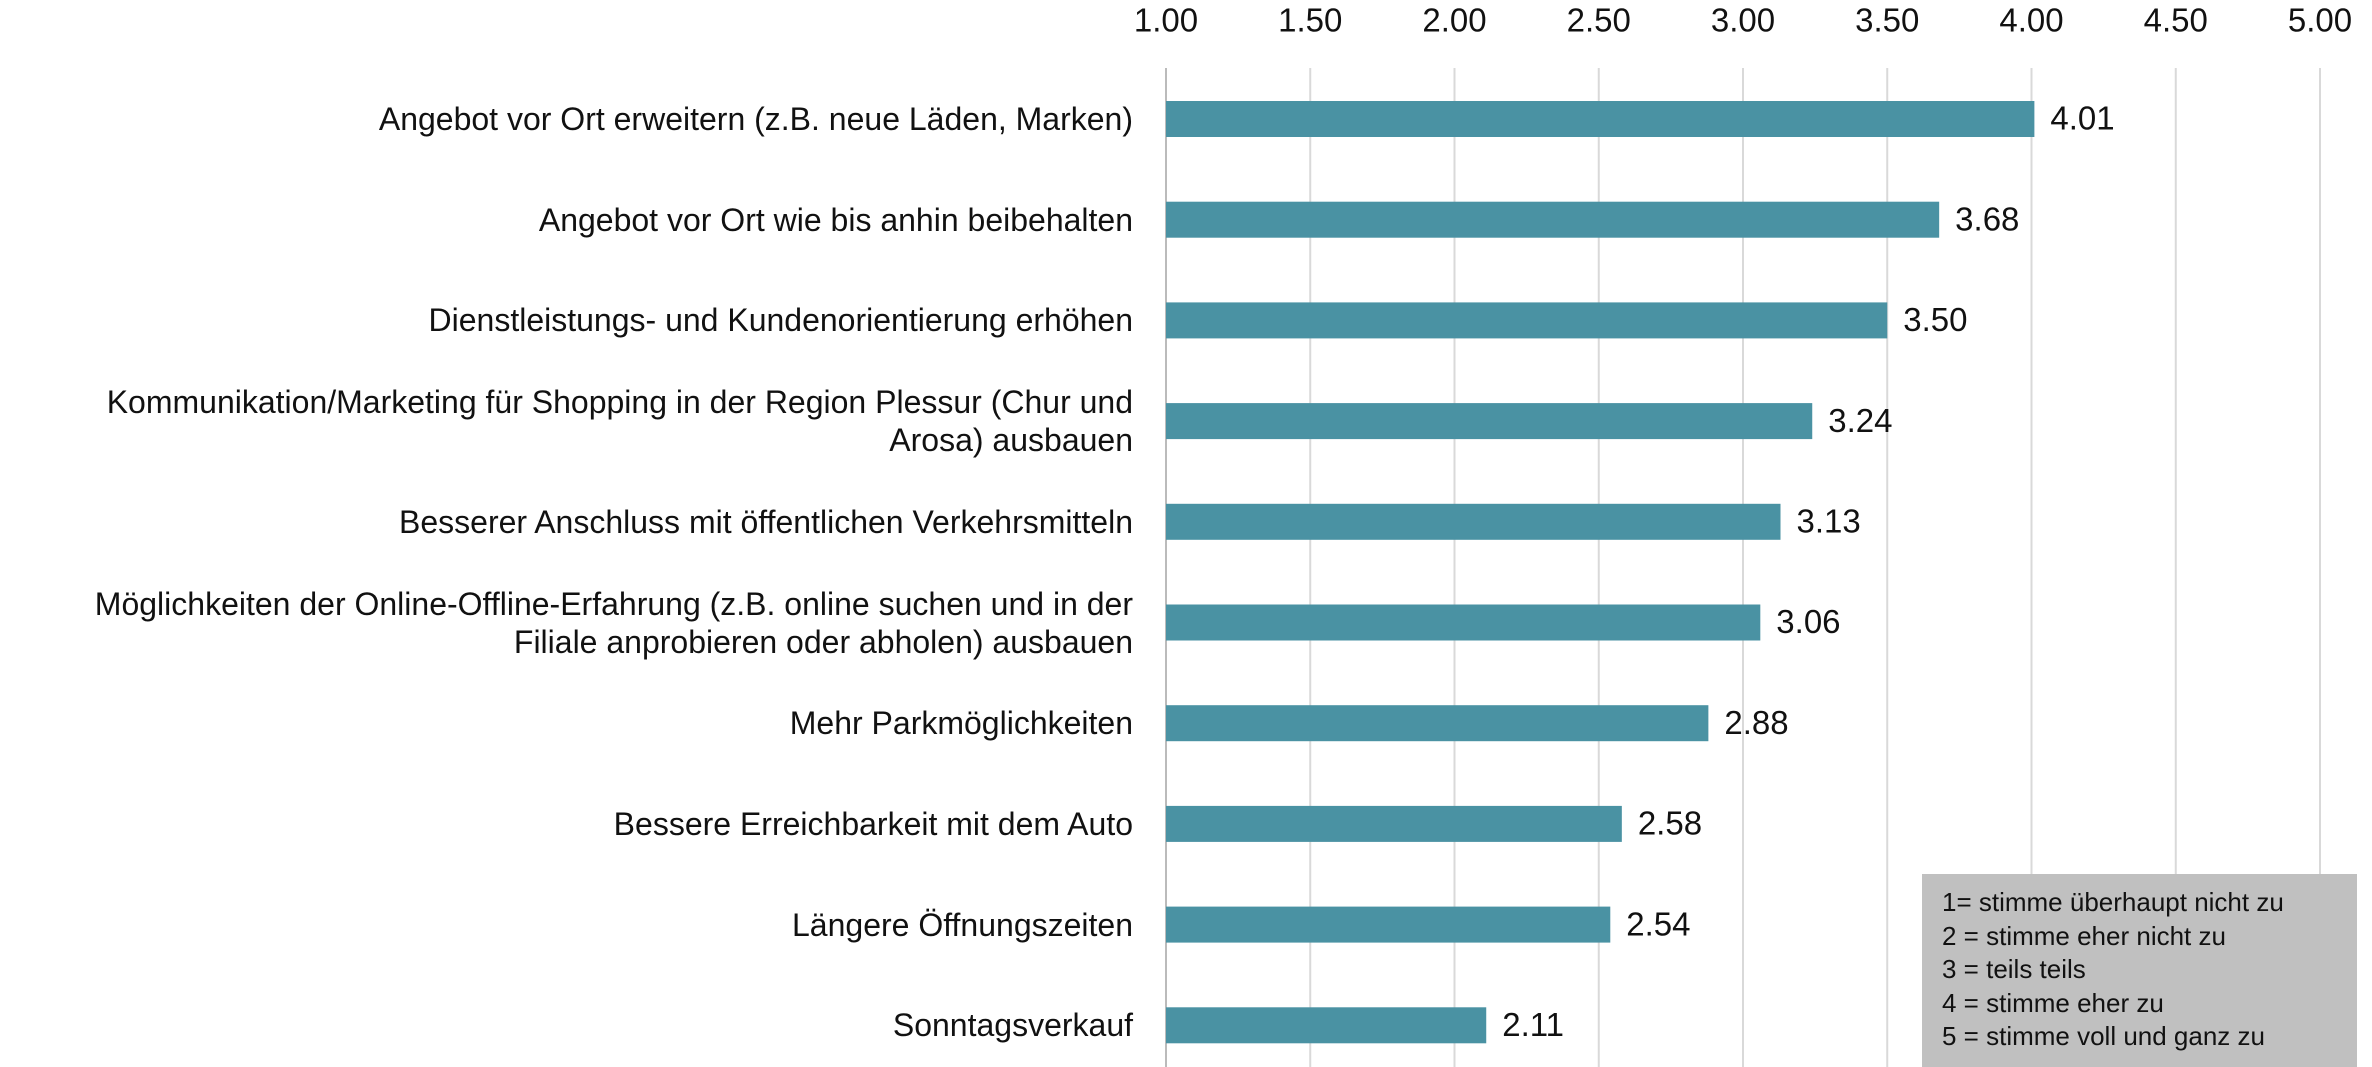  What do you see at coordinates (1829, 521) in the screenshot?
I see `value-label: 3.13` at bounding box center [1829, 521].